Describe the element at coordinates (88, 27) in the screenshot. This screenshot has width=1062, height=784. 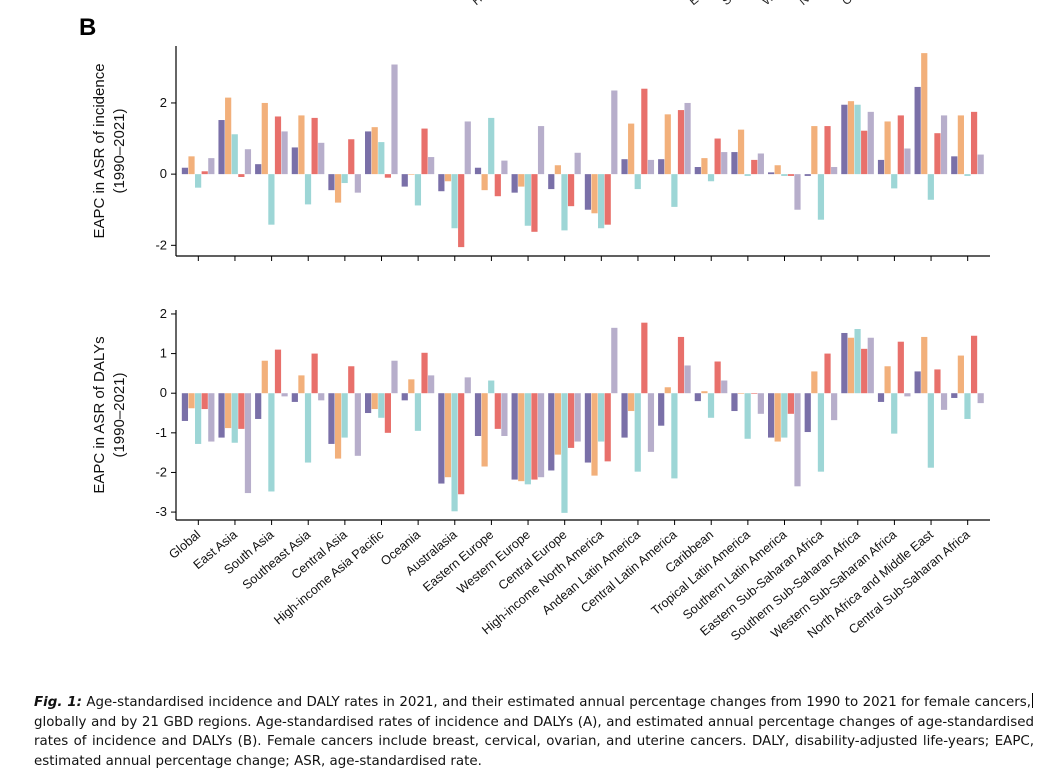
I see `panel-label: B` at that location.